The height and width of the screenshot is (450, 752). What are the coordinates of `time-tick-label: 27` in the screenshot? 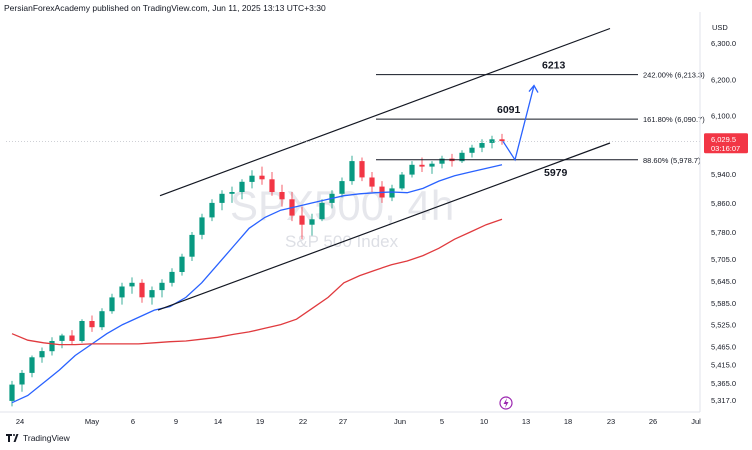 It's located at (343, 421).